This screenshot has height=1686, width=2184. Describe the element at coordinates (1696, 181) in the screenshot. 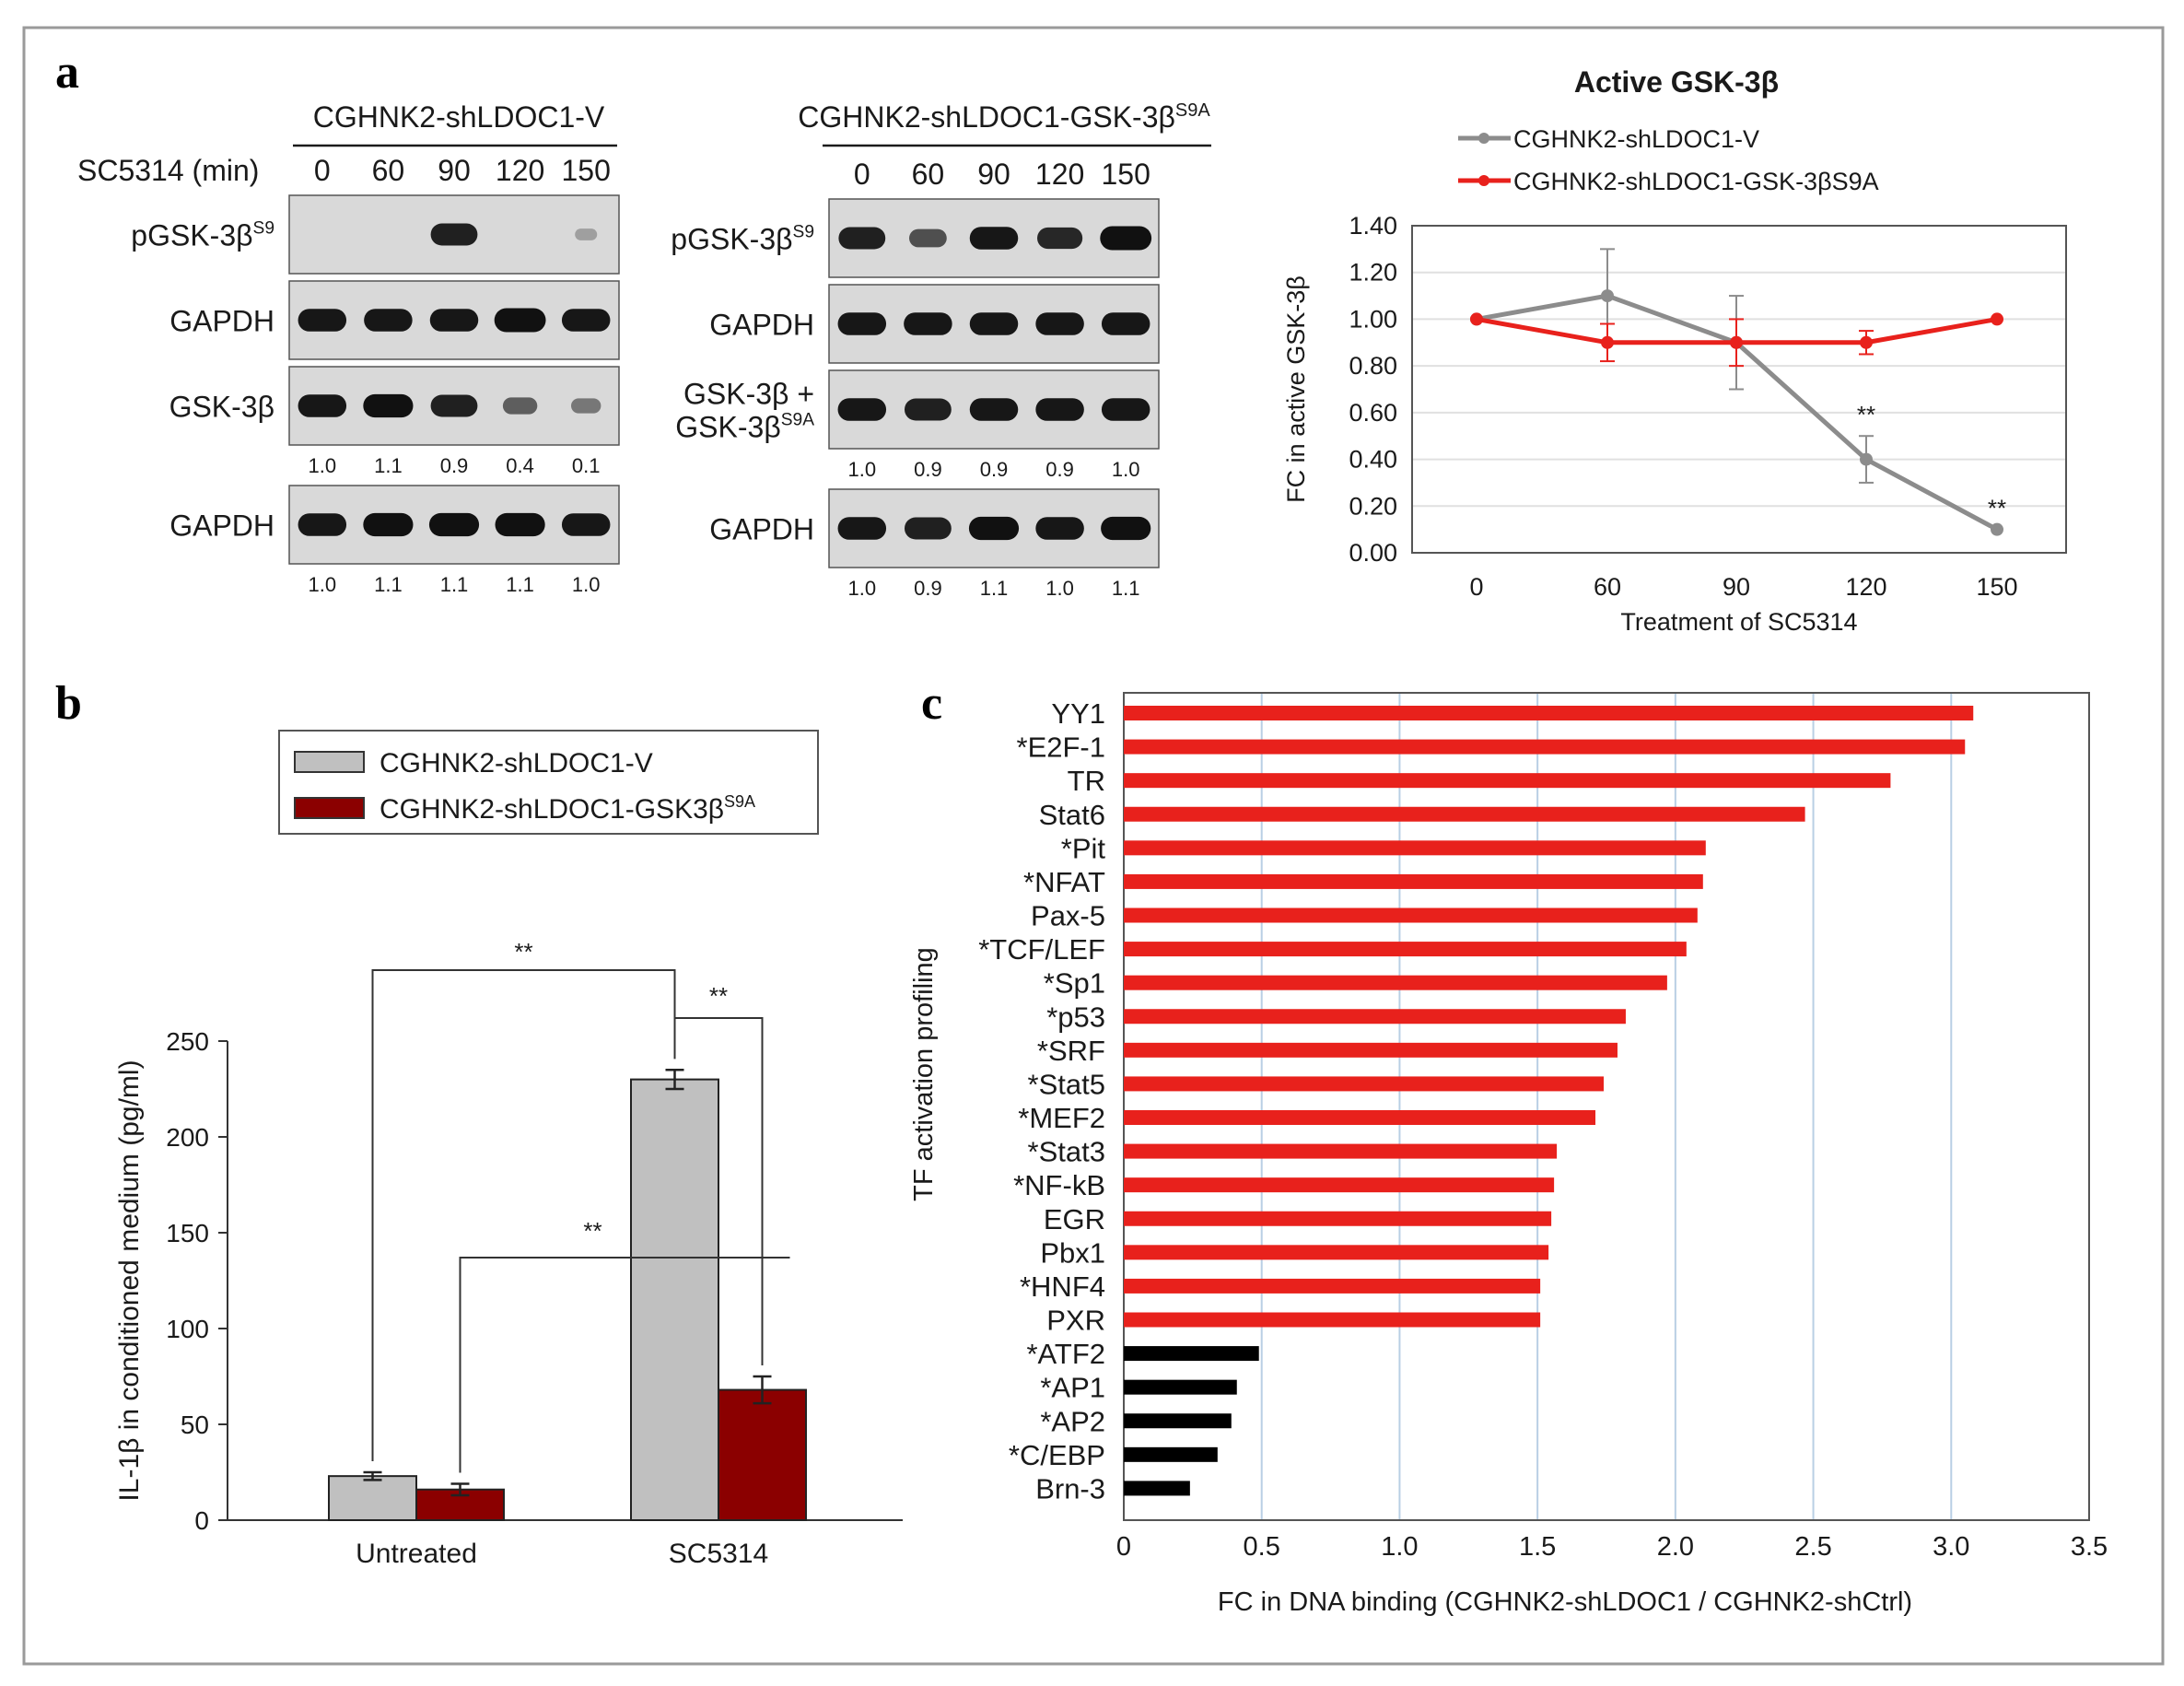

I see `legend-label: CGHNK2-shLDOC1-GSK-3βS9A` at that location.